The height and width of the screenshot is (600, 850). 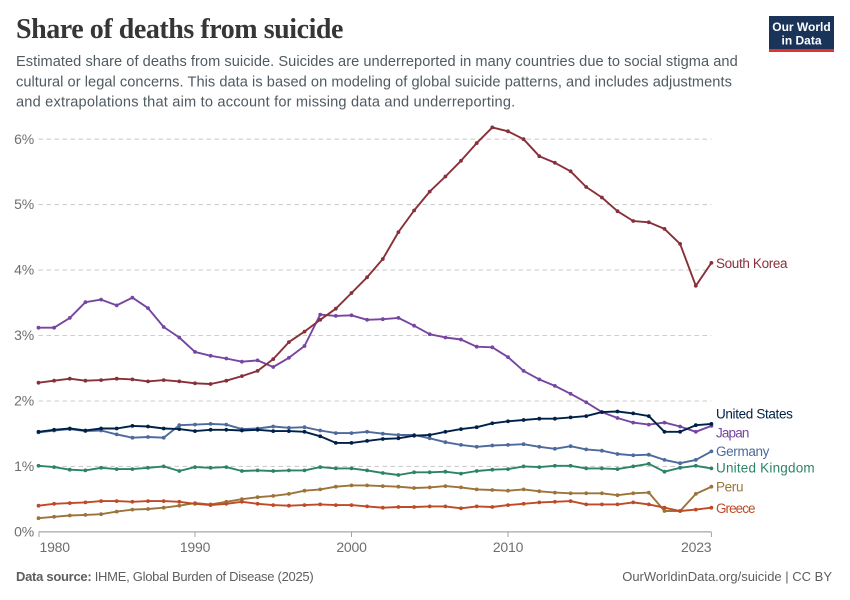 I want to click on svg-text: 2000, so click(x=351, y=547).